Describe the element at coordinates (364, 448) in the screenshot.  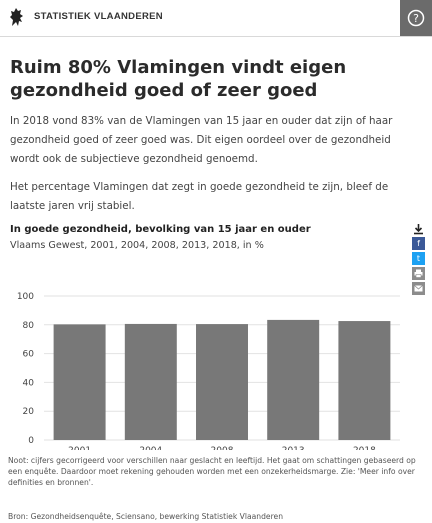
I see `x-tick-label: 2018` at that location.